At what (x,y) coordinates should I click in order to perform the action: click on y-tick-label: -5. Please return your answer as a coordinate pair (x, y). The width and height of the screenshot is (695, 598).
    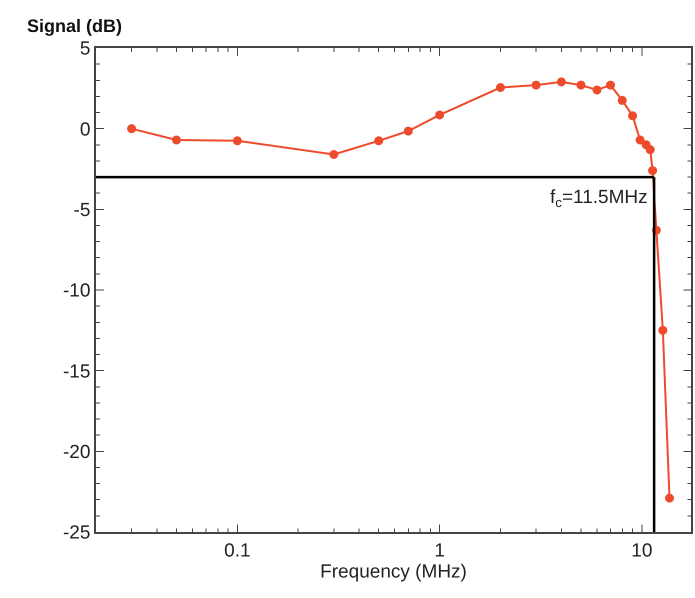
    Looking at the image, I should click on (82, 210).